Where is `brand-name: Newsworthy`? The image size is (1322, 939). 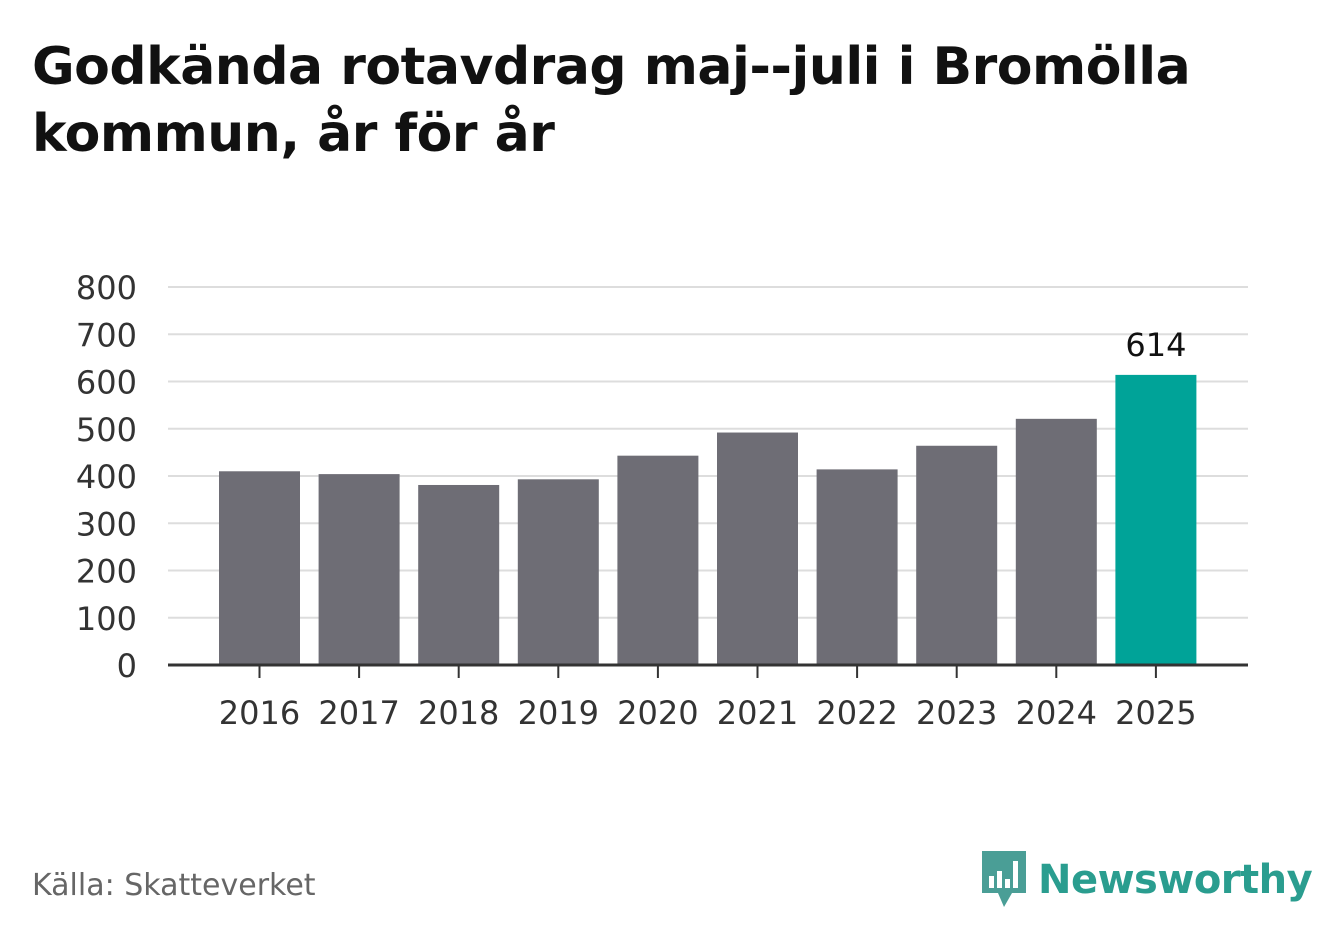
brand-name: Newsworthy is located at coordinates (1175, 880).